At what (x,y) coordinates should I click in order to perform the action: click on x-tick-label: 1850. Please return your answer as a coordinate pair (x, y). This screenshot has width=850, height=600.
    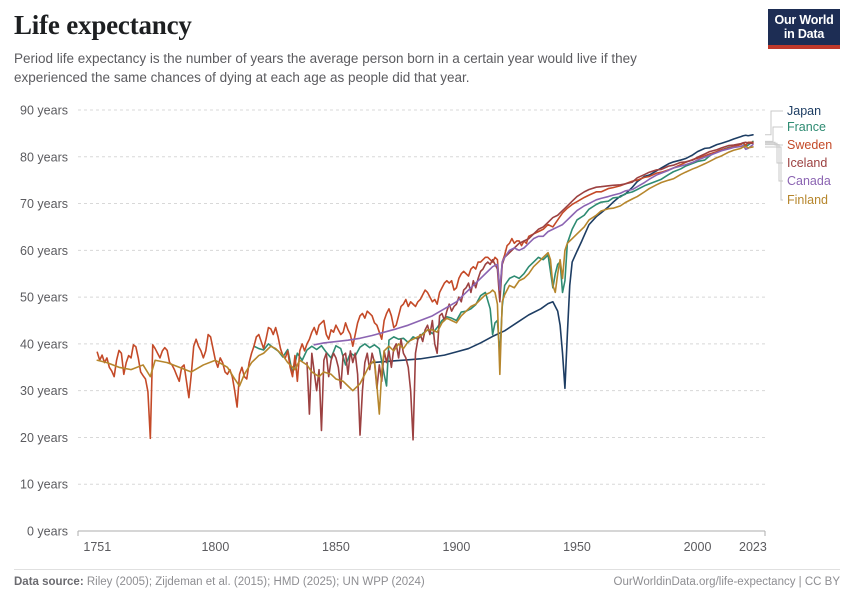
    Looking at the image, I should click on (336, 547).